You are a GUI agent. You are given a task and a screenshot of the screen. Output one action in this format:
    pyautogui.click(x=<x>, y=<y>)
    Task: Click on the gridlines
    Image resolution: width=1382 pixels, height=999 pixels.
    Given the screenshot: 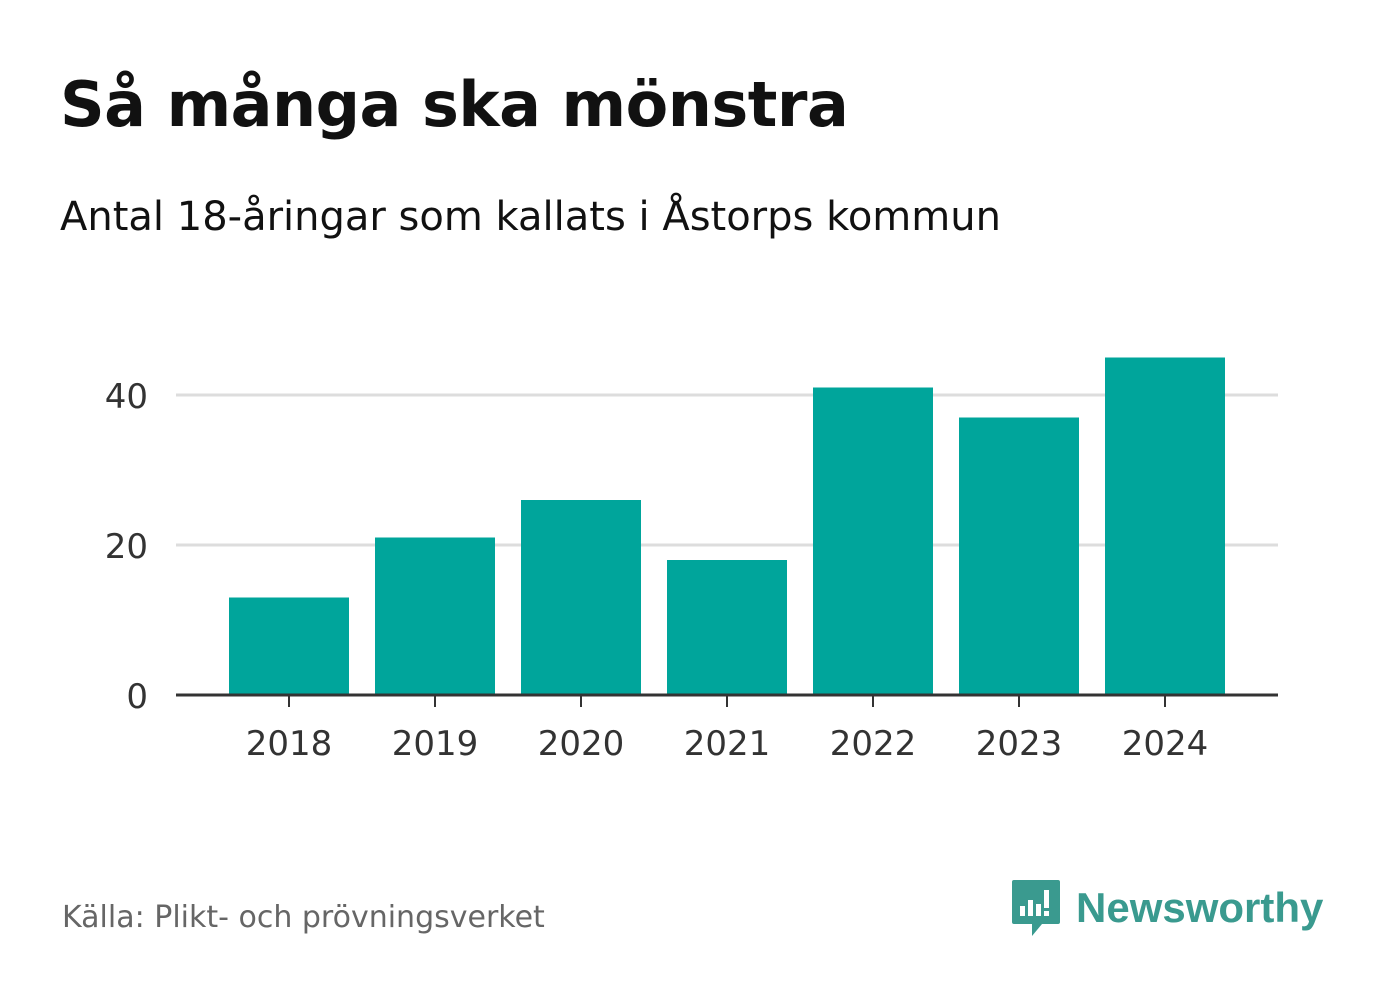 What is the action you would take?
    pyautogui.click(x=727, y=470)
    